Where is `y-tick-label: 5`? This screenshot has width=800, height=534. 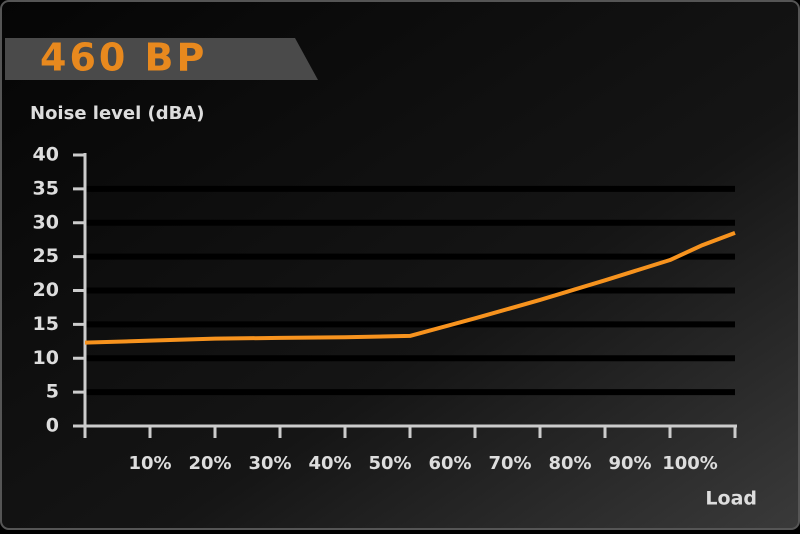 y-tick-label: 5 is located at coordinates (52, 392).